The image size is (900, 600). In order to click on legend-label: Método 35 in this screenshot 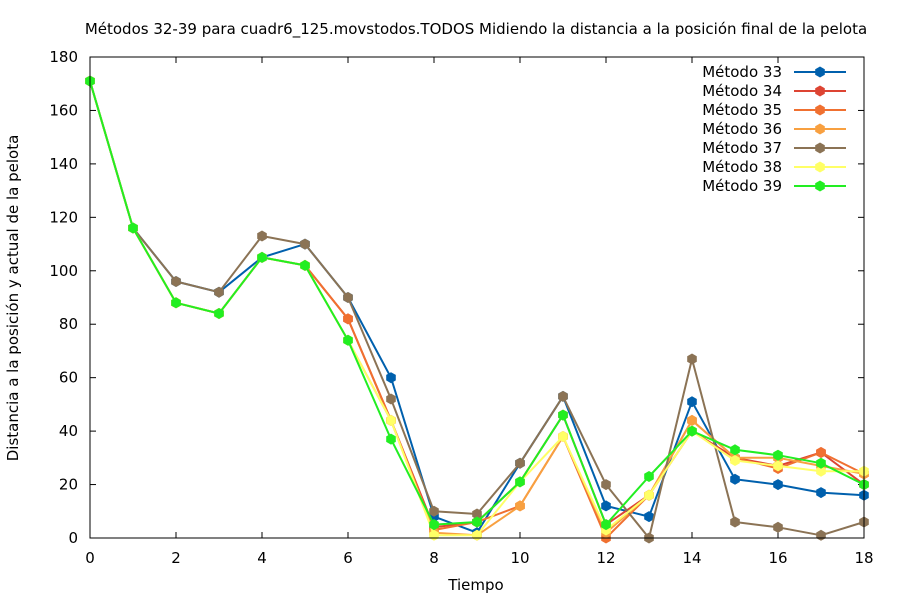, I will do `click(742, 110)`.